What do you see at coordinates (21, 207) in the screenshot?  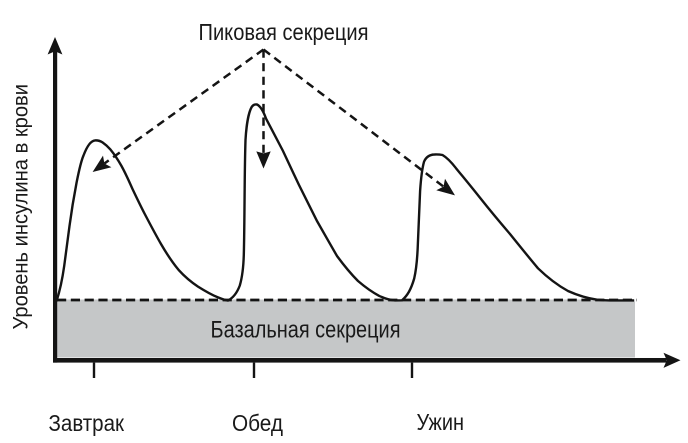 I see `svg-text: Уровень инсулина в крови` at bounding box center [21, 207].